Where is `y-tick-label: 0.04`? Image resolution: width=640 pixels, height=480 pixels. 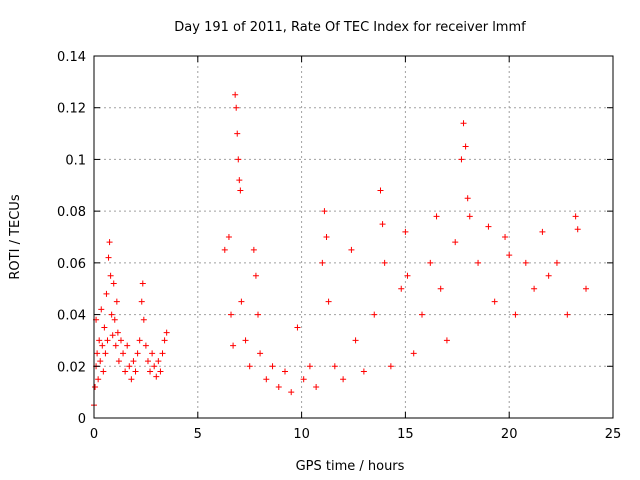
y-tick-label: 0.04 is located at coordinates (71, 316).